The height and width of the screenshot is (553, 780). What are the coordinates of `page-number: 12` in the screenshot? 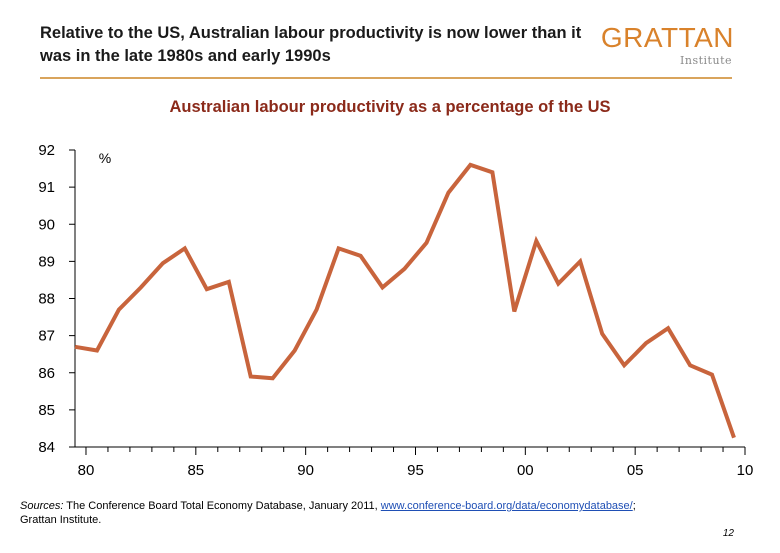 It's located at (728, 533).